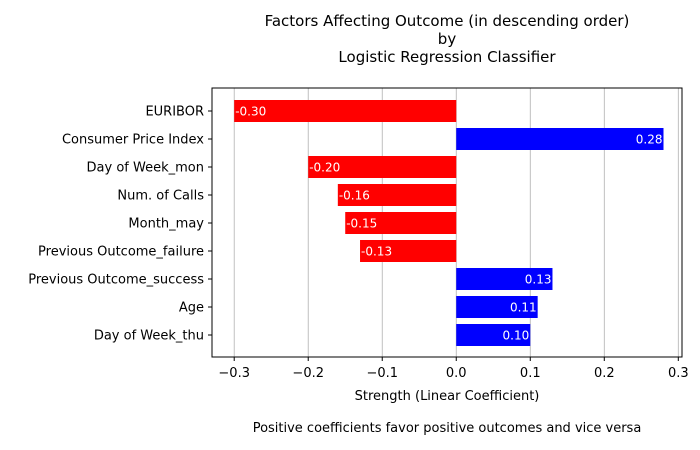 The image size is (700, 450). I want to click on bar-value-label-4: -0.15, so click(361, 224).